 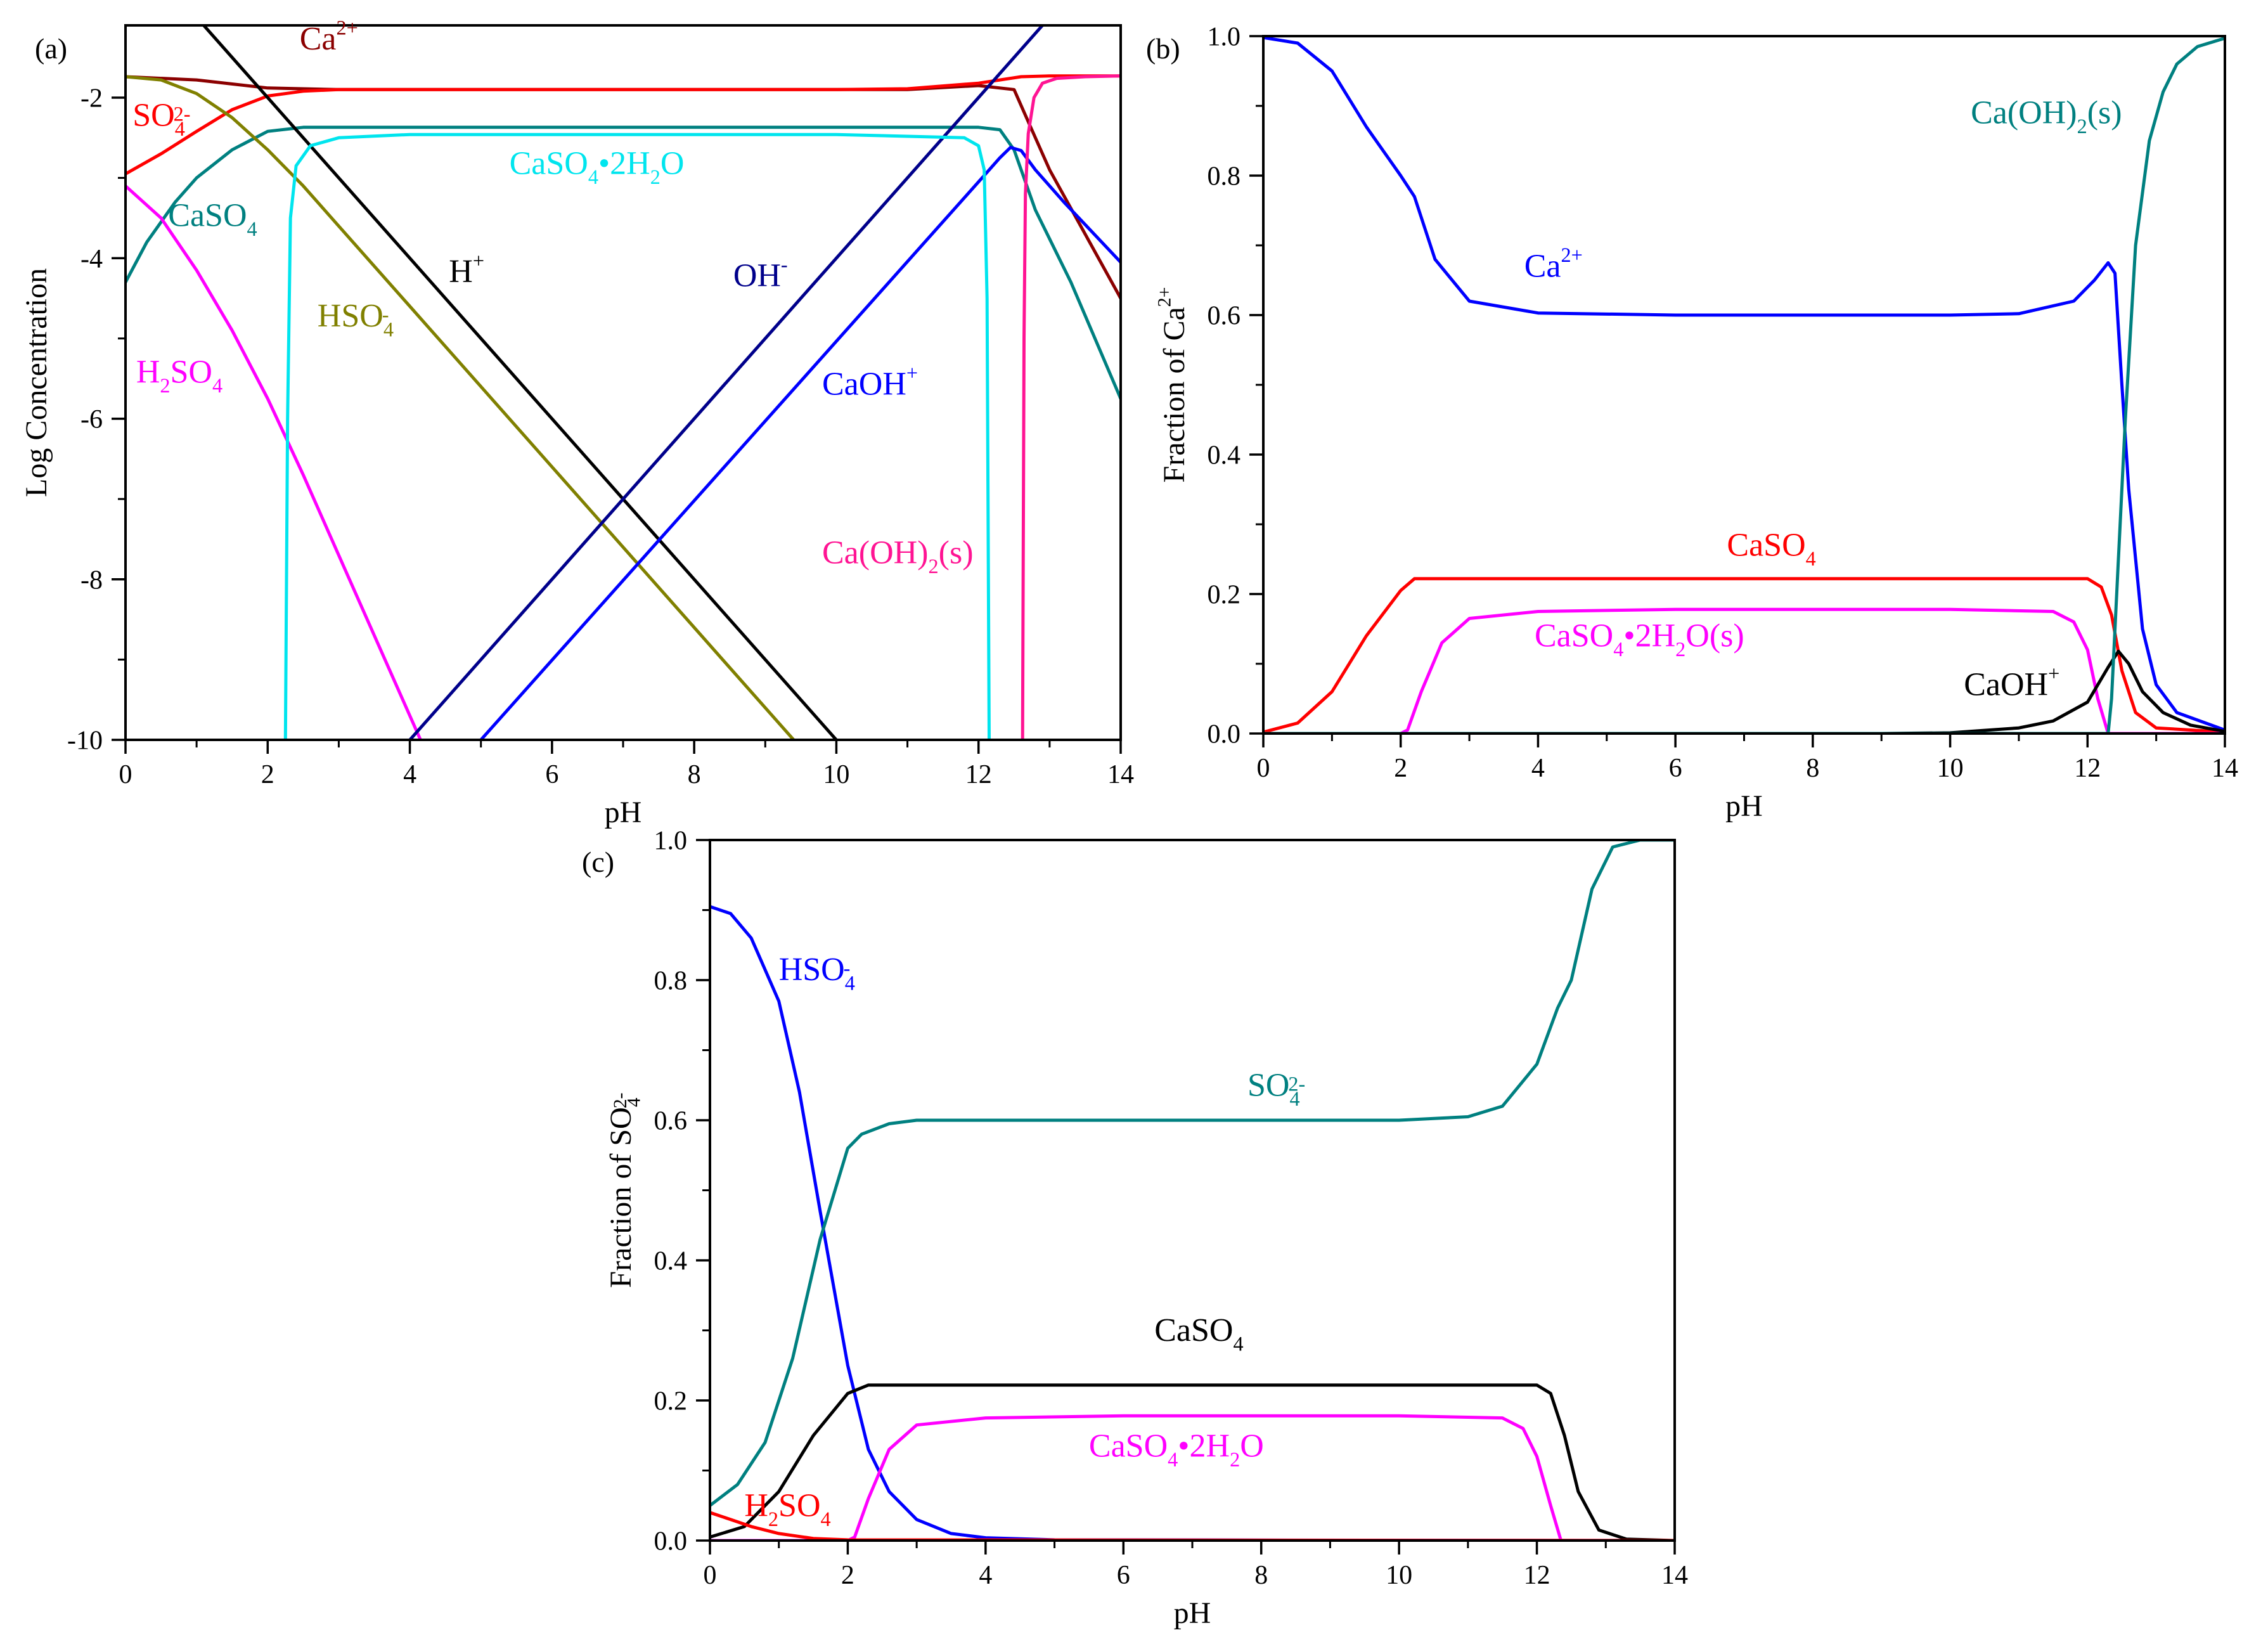 What do you see at coordinates (1675, 768) in the screenshot?
I see `x-tick-label-b: 6` at bounding box center [1675, 768].